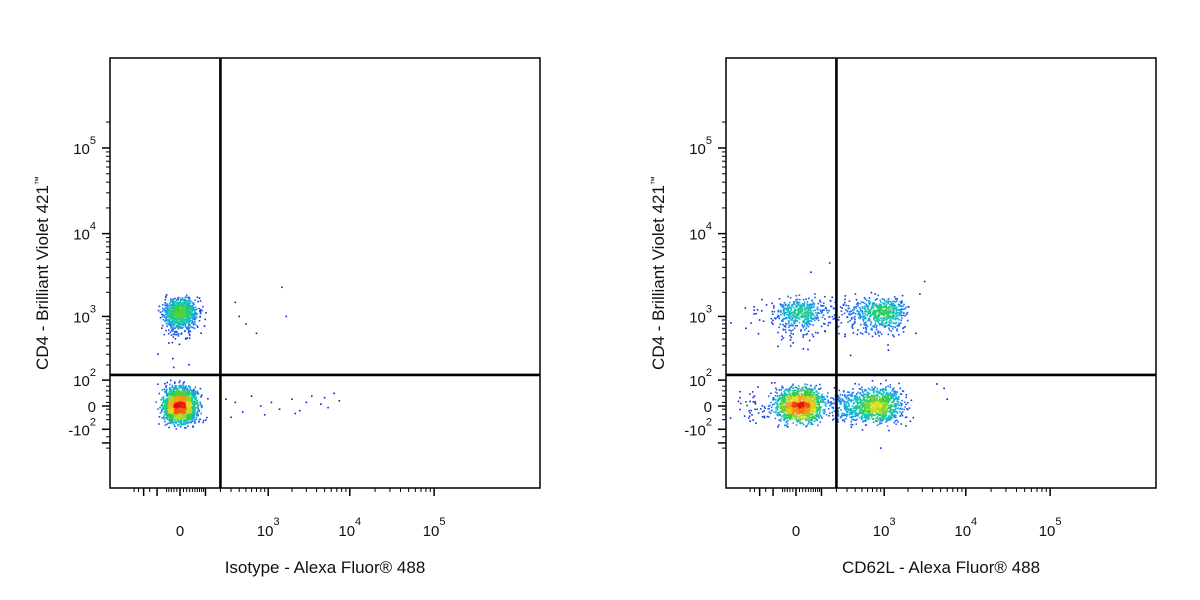  What do you see at coordinates (42, 273) in the screenshot?
I see `y-axis-title: CD4 - Brilliant Violet 421™` at bounding box center [42, 273].